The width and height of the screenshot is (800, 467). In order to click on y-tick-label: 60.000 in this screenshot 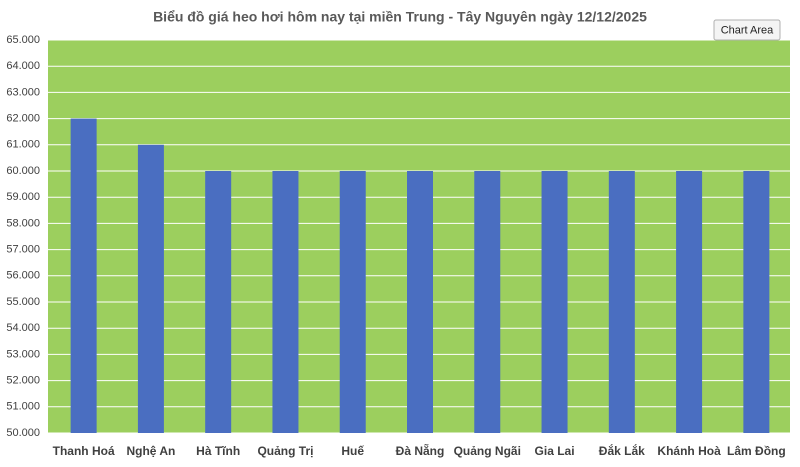, I will do `click(23, 171)`.